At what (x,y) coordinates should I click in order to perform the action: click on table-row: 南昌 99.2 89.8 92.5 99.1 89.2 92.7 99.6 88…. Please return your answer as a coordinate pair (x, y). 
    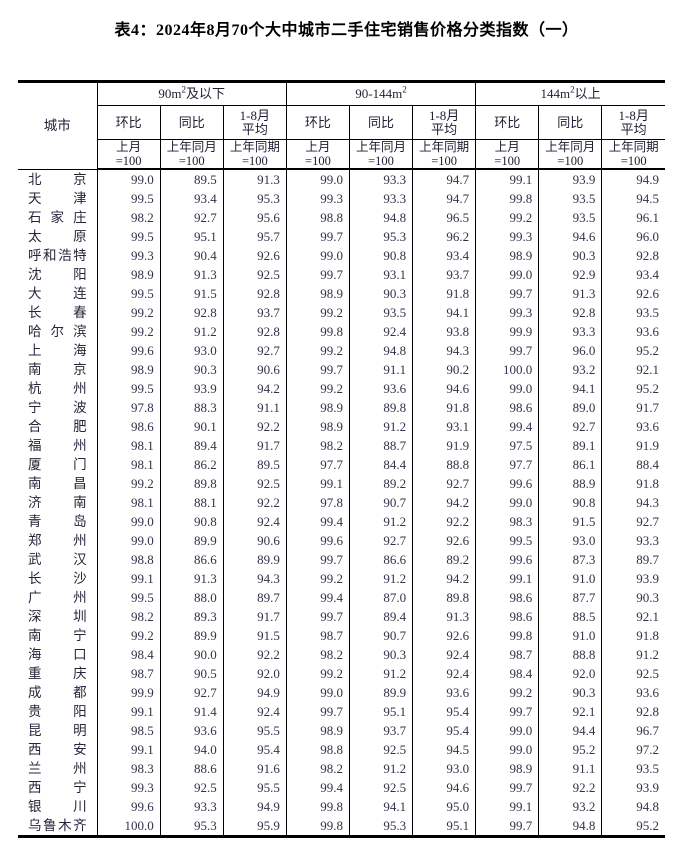
    Looking at the image, I should click on (341, 483).